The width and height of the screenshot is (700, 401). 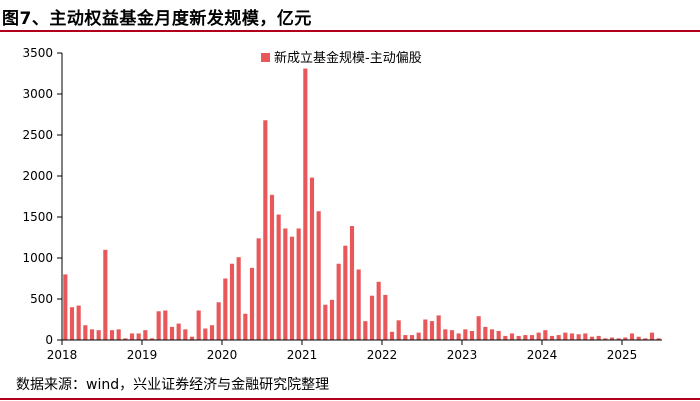 I want to click on legend: 新成立基金规模-主动偏股, so click(x=341, y=58).